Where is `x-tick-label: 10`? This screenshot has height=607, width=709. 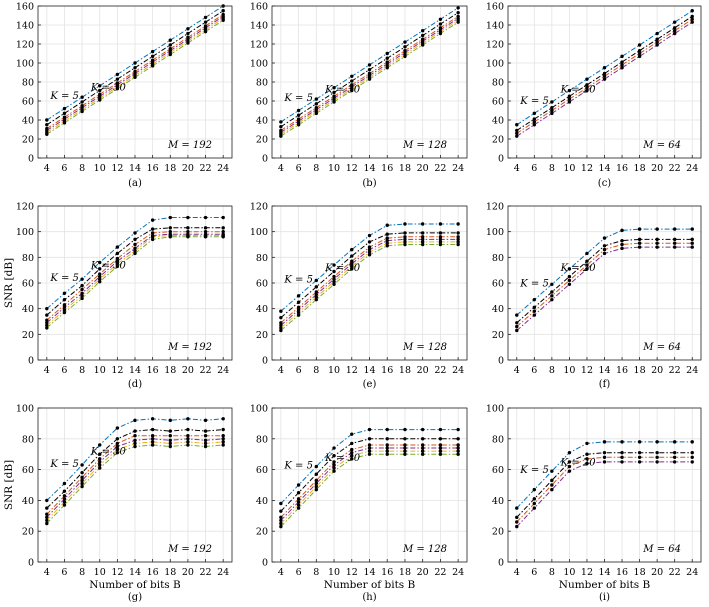
x-tick-label: 10 is located at coordinates (334, 168).